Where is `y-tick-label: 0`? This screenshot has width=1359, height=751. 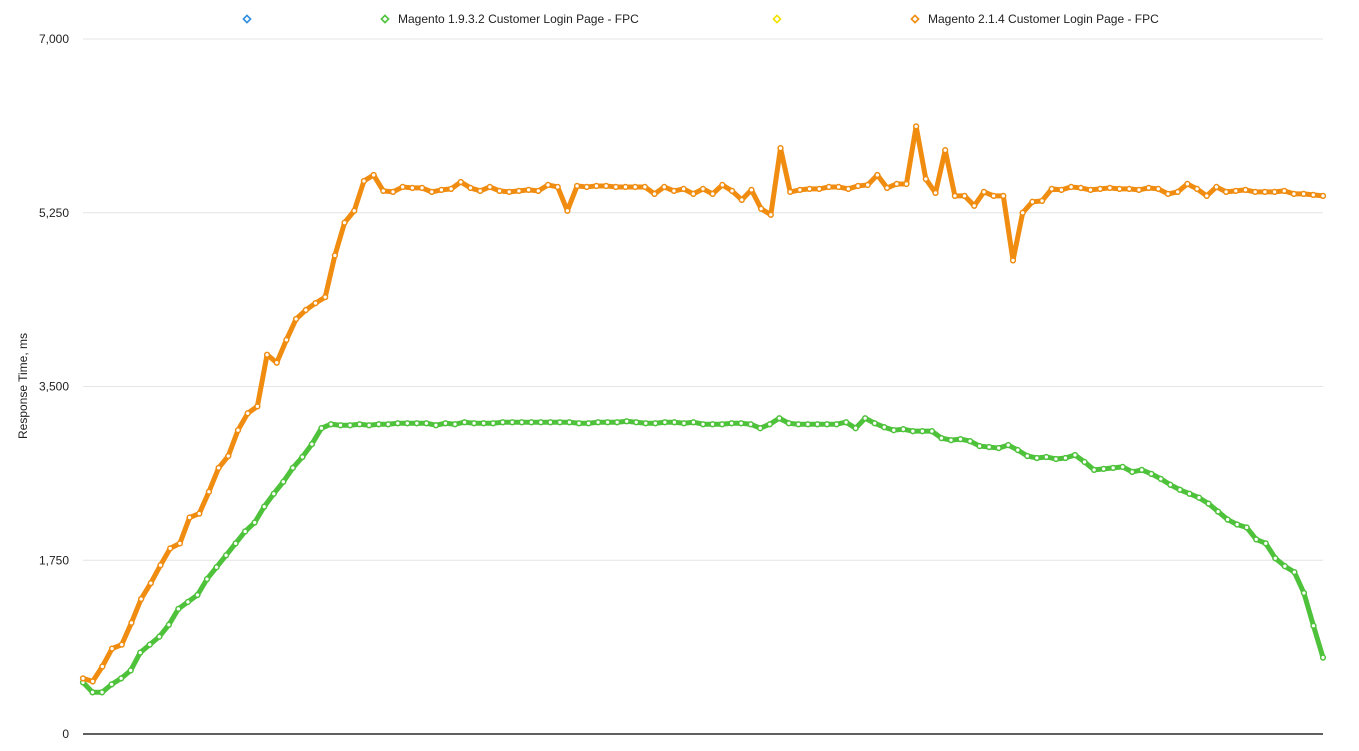 y-tick-label: 0 is located at coordinates (65, 734).